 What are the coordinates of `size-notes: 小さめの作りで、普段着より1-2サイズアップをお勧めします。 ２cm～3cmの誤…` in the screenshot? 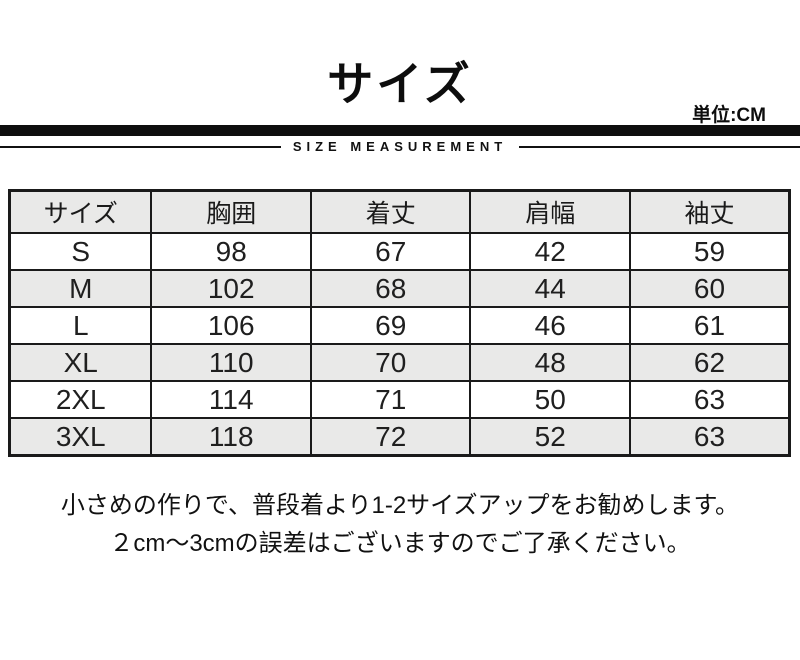 It's located at (400, 525).